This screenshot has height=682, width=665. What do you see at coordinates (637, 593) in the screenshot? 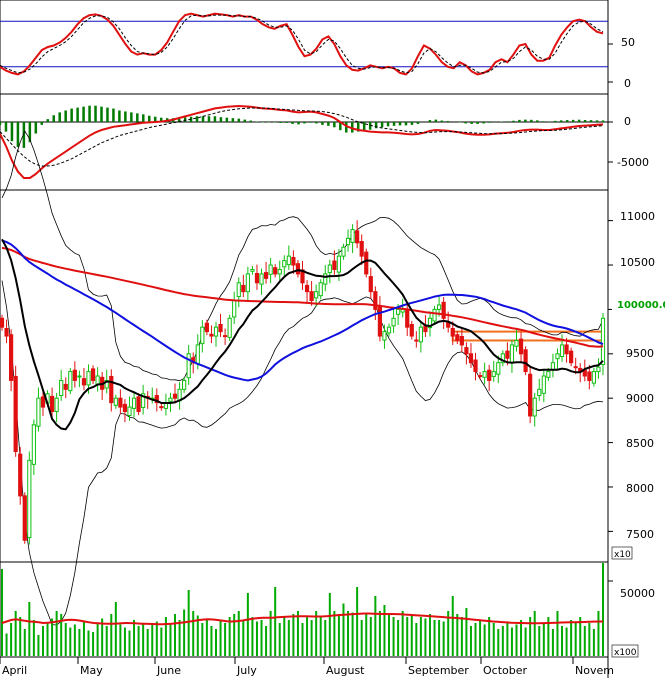
I see `volume-tick-50000: 50000` at bounding box center [637, 593].